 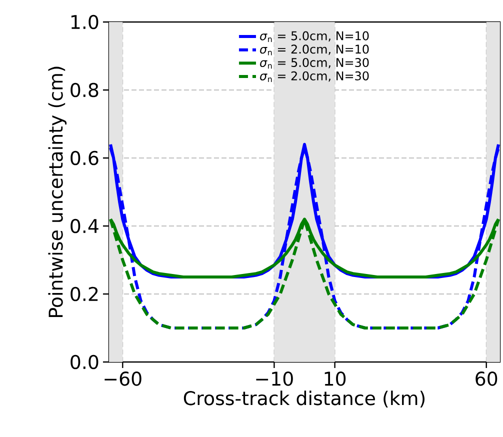 I want to click on y-tick-label: 1.0, so click(x=84, y=22).